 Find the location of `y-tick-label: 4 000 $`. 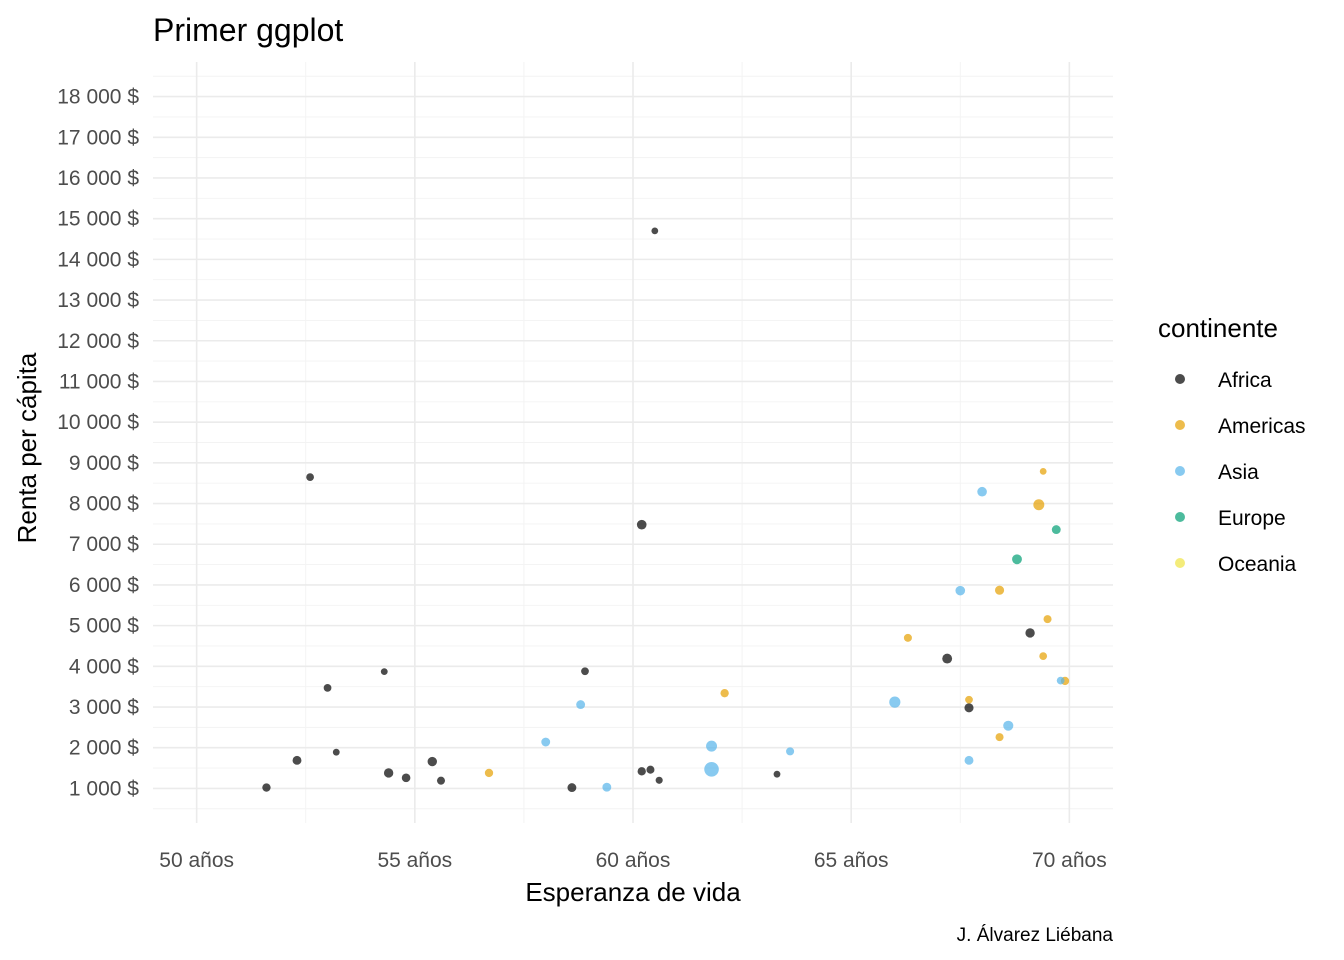

y-tick-label: 4 000 $ is located at coordinates (104, 666).